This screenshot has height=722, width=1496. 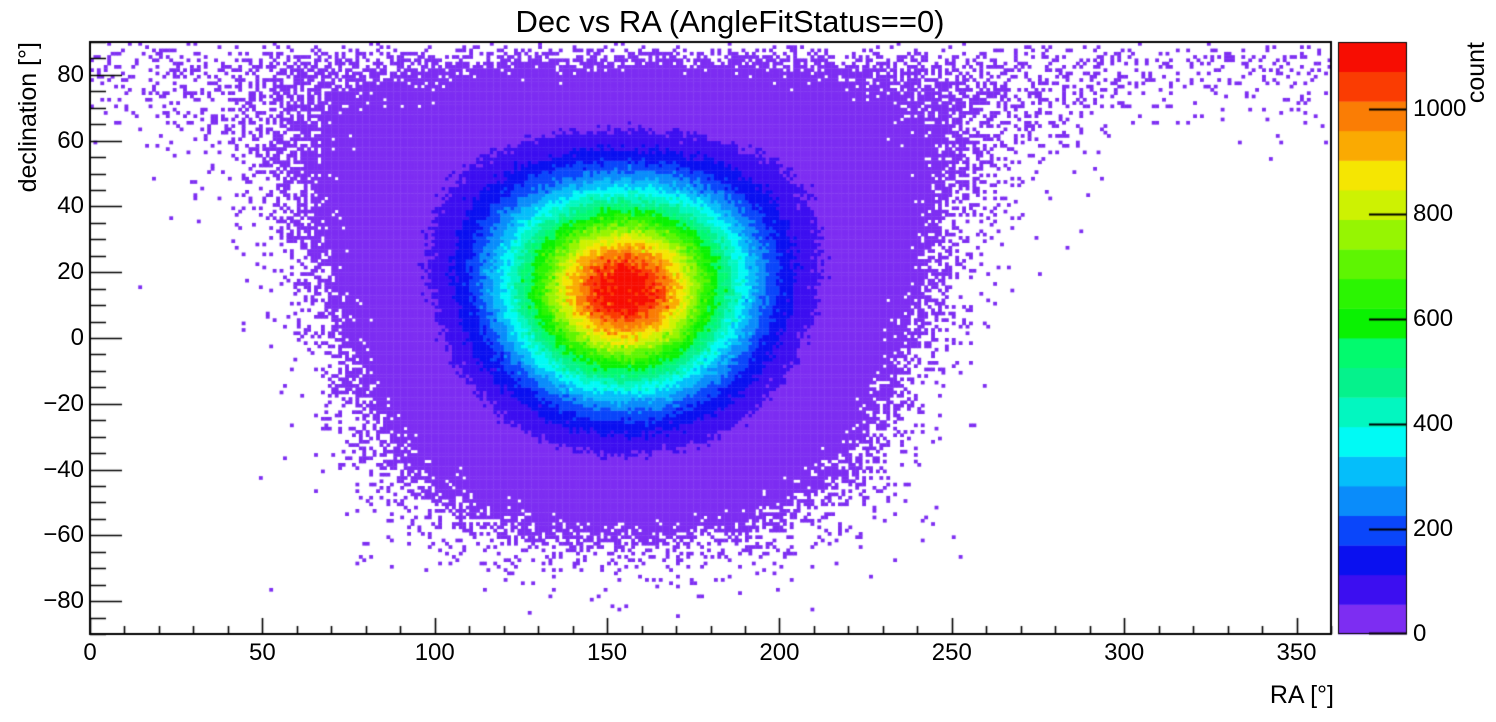 What do you see at coordinates (63, 601) in the screenshot?
I see `y-tick-label: −80` at bounding box center [63, 601].